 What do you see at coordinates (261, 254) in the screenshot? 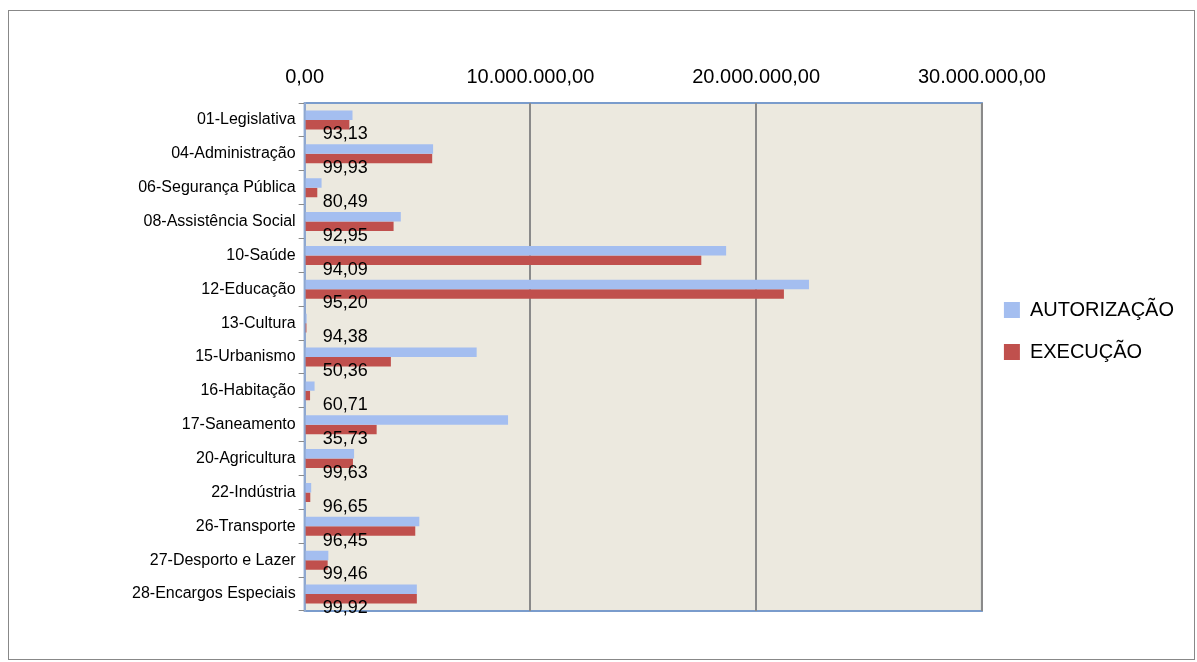
I see `y-tick-label: 10-Saúde` at bounding box center [261, 254].